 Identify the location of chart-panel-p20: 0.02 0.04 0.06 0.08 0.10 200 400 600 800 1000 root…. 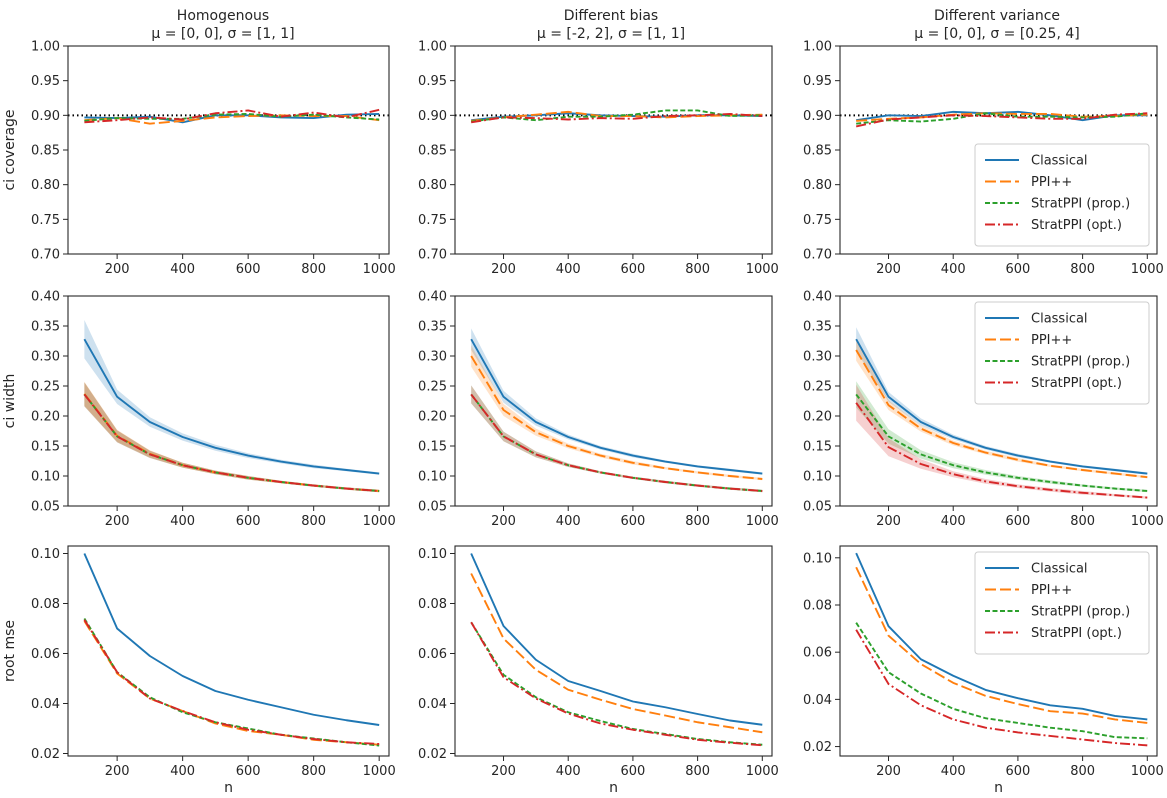
(199, 670).